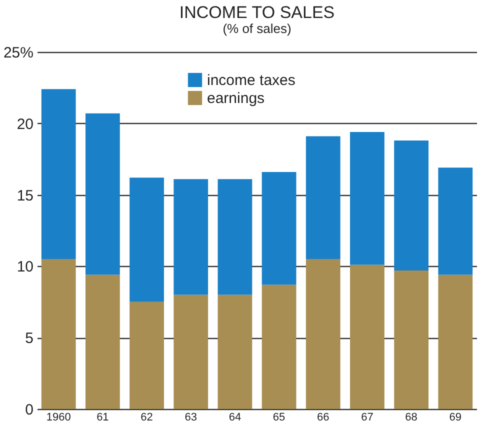  Describe the element at coordinates (146, 418) in the screenshot. I see `x-tick-label: 62` at that location.